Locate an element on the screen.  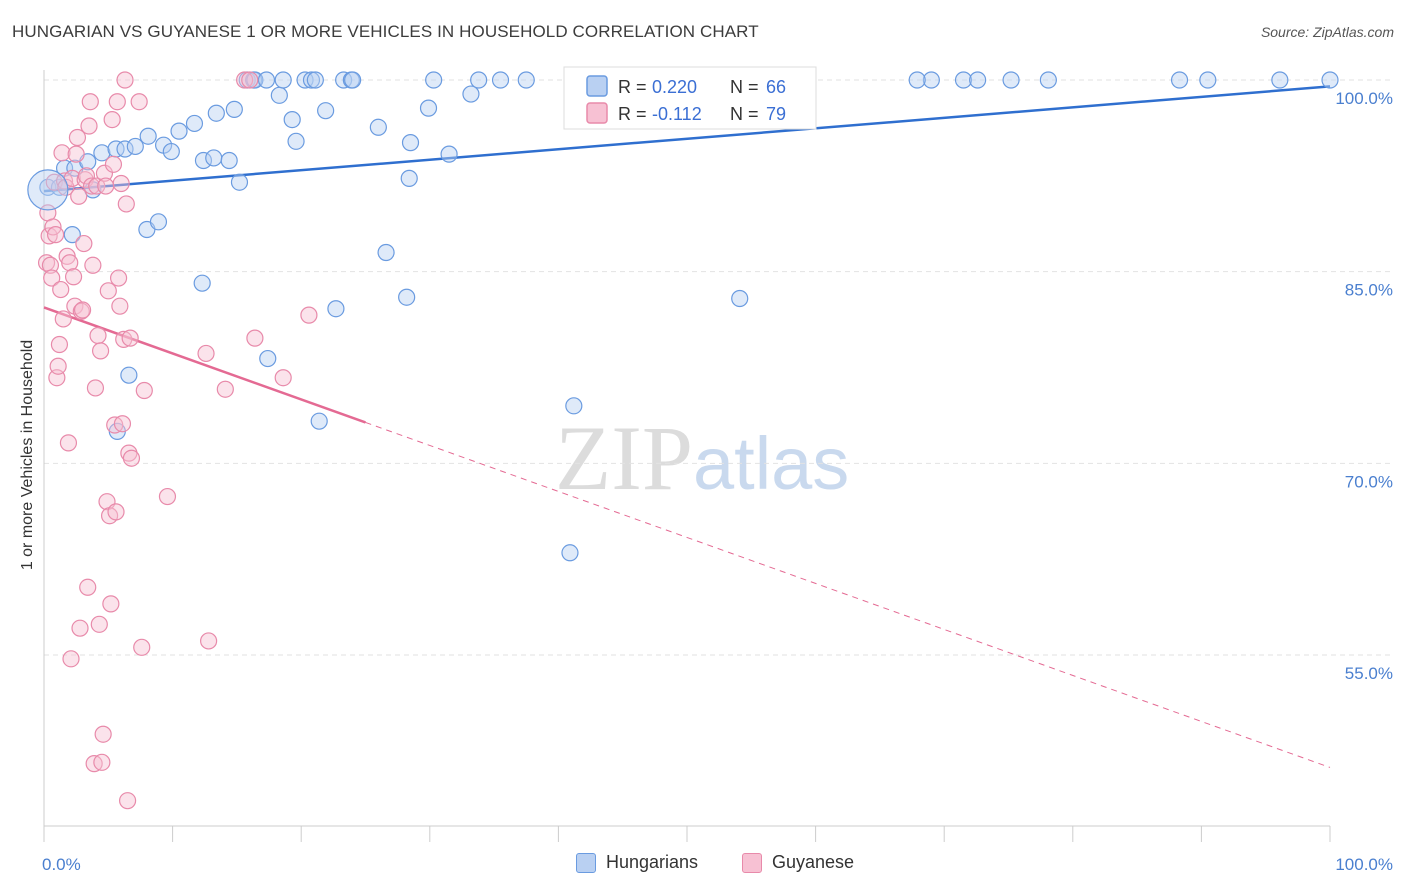
bottom-legend: Hungarians Guyanese is located at coordinates (703, 865).